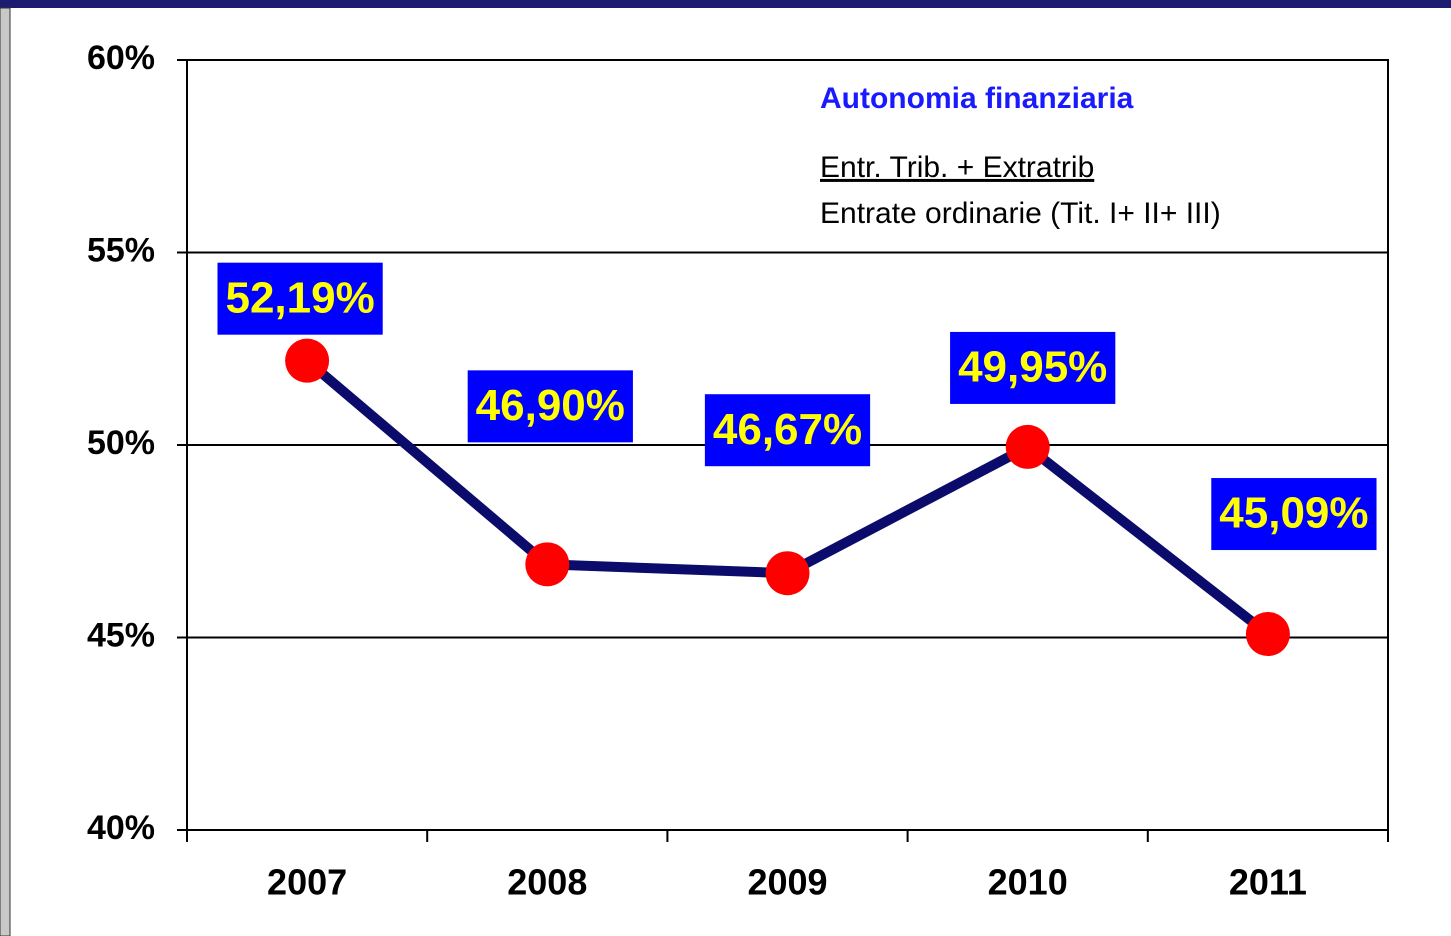 This screenshot has width=1451, height=936. I want to click on y-tick-label: 60%, so click(121, 58).